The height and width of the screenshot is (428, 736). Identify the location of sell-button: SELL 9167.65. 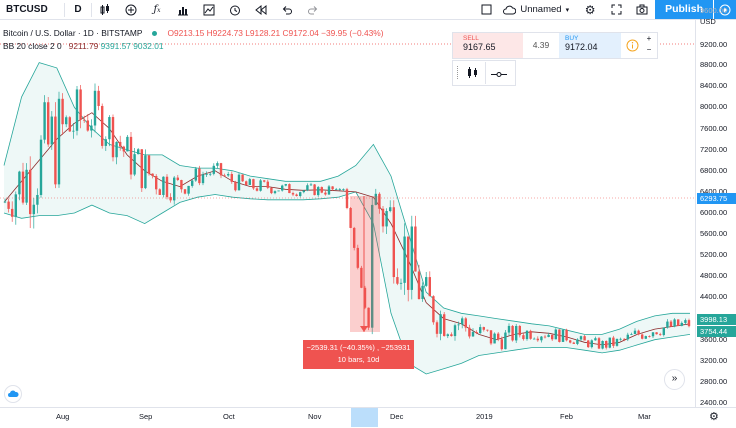
(488, 45).